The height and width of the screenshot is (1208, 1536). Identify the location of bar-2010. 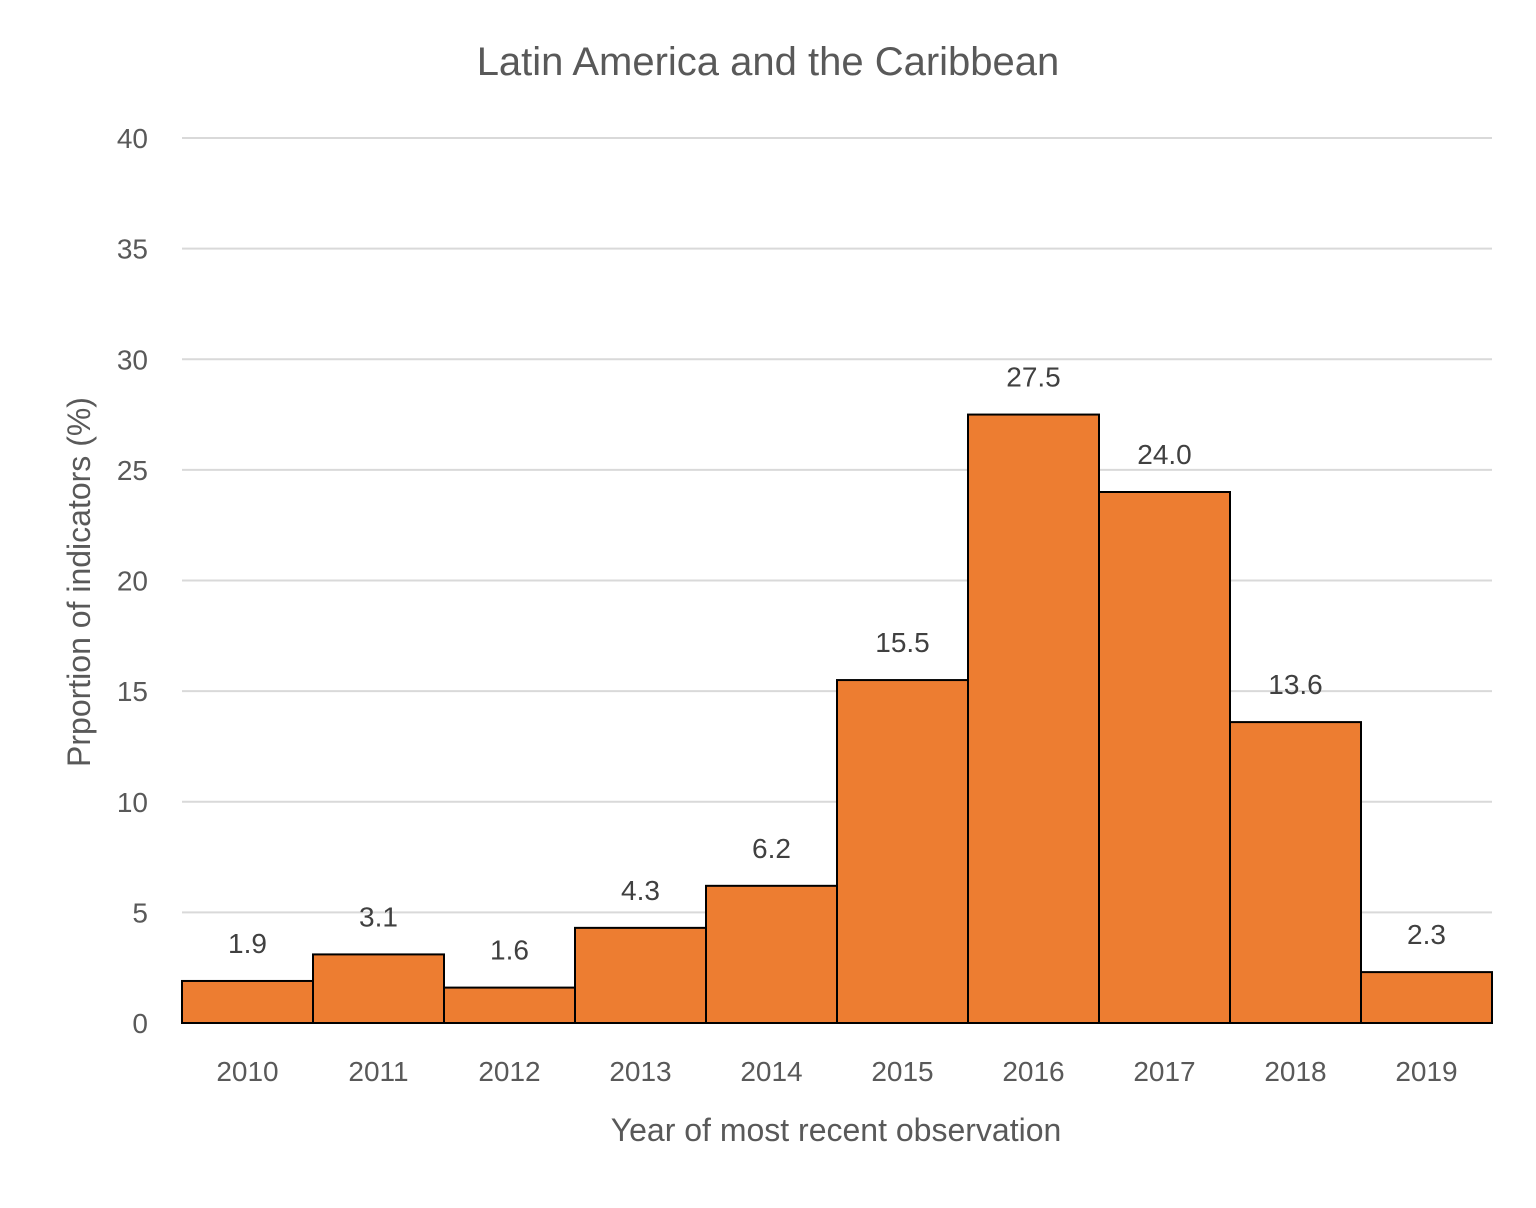
(247, 1002).